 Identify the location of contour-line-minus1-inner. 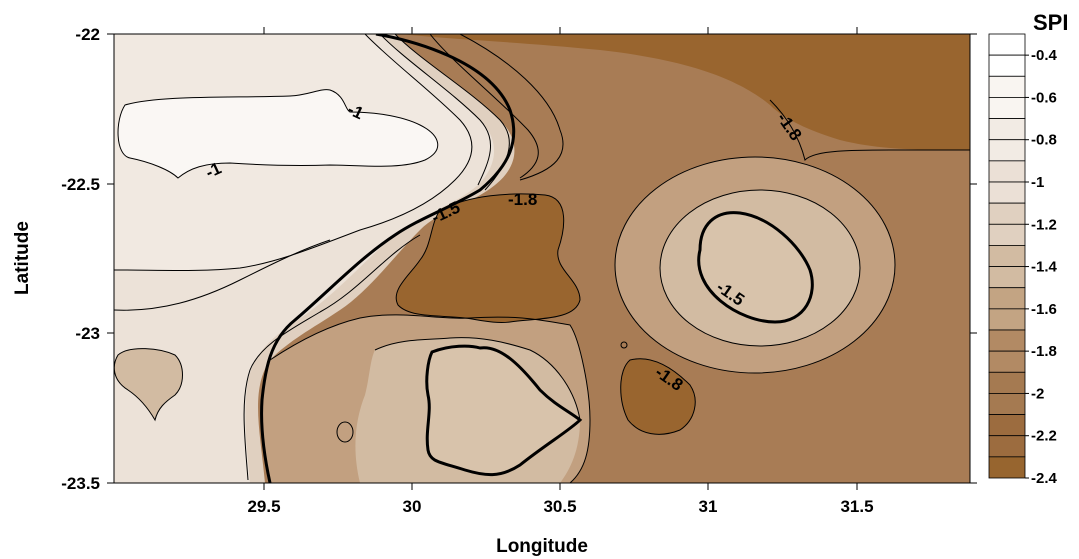
(277, 134).